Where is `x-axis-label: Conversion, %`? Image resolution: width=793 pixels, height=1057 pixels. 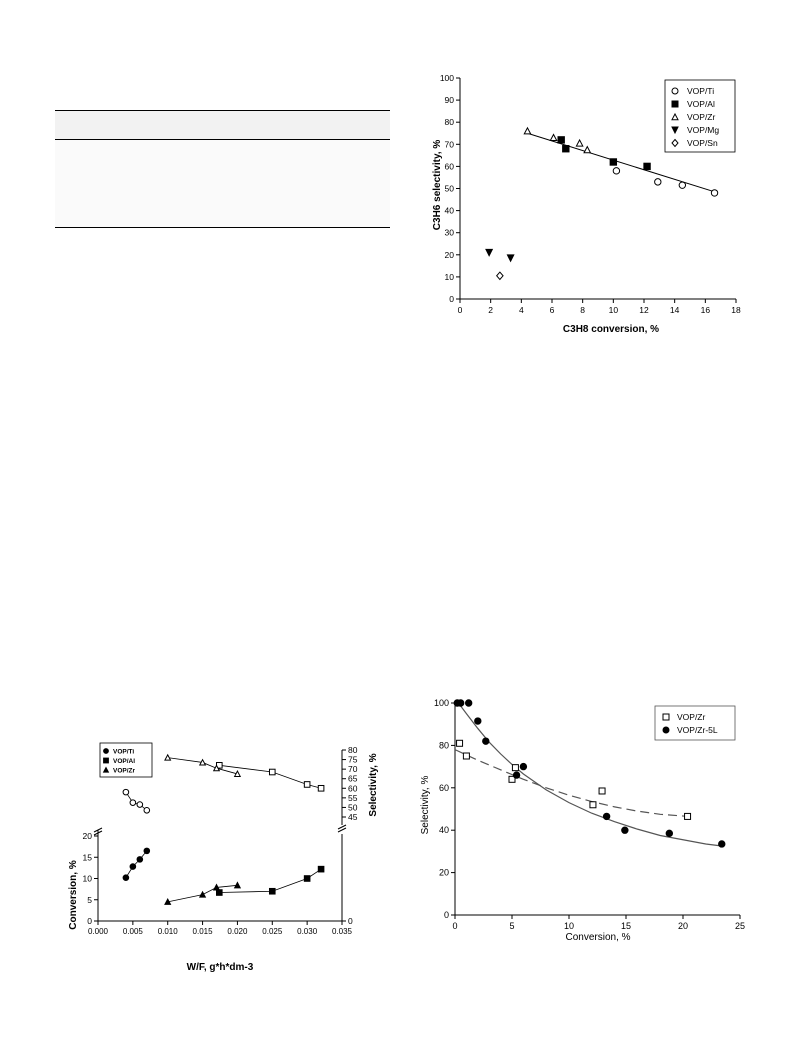 x-axis-label: Conversion, % is located at coordinates (597, 937).